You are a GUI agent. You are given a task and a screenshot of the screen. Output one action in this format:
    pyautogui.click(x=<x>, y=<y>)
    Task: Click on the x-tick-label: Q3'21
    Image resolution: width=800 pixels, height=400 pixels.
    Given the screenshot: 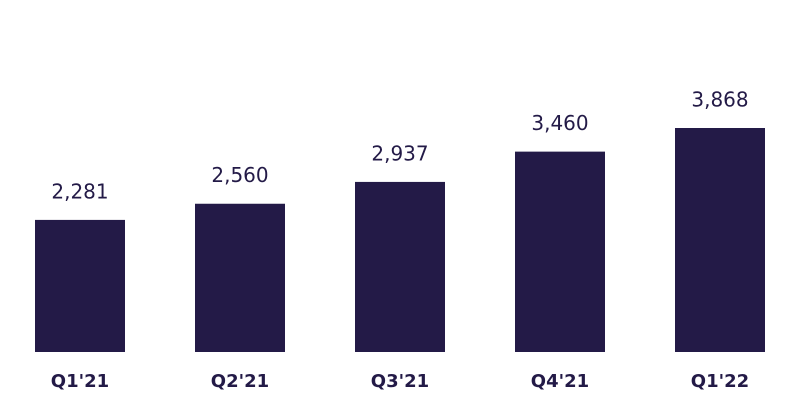 What is the action you would take?
    pyautogui.click(x=400, y=381)
    